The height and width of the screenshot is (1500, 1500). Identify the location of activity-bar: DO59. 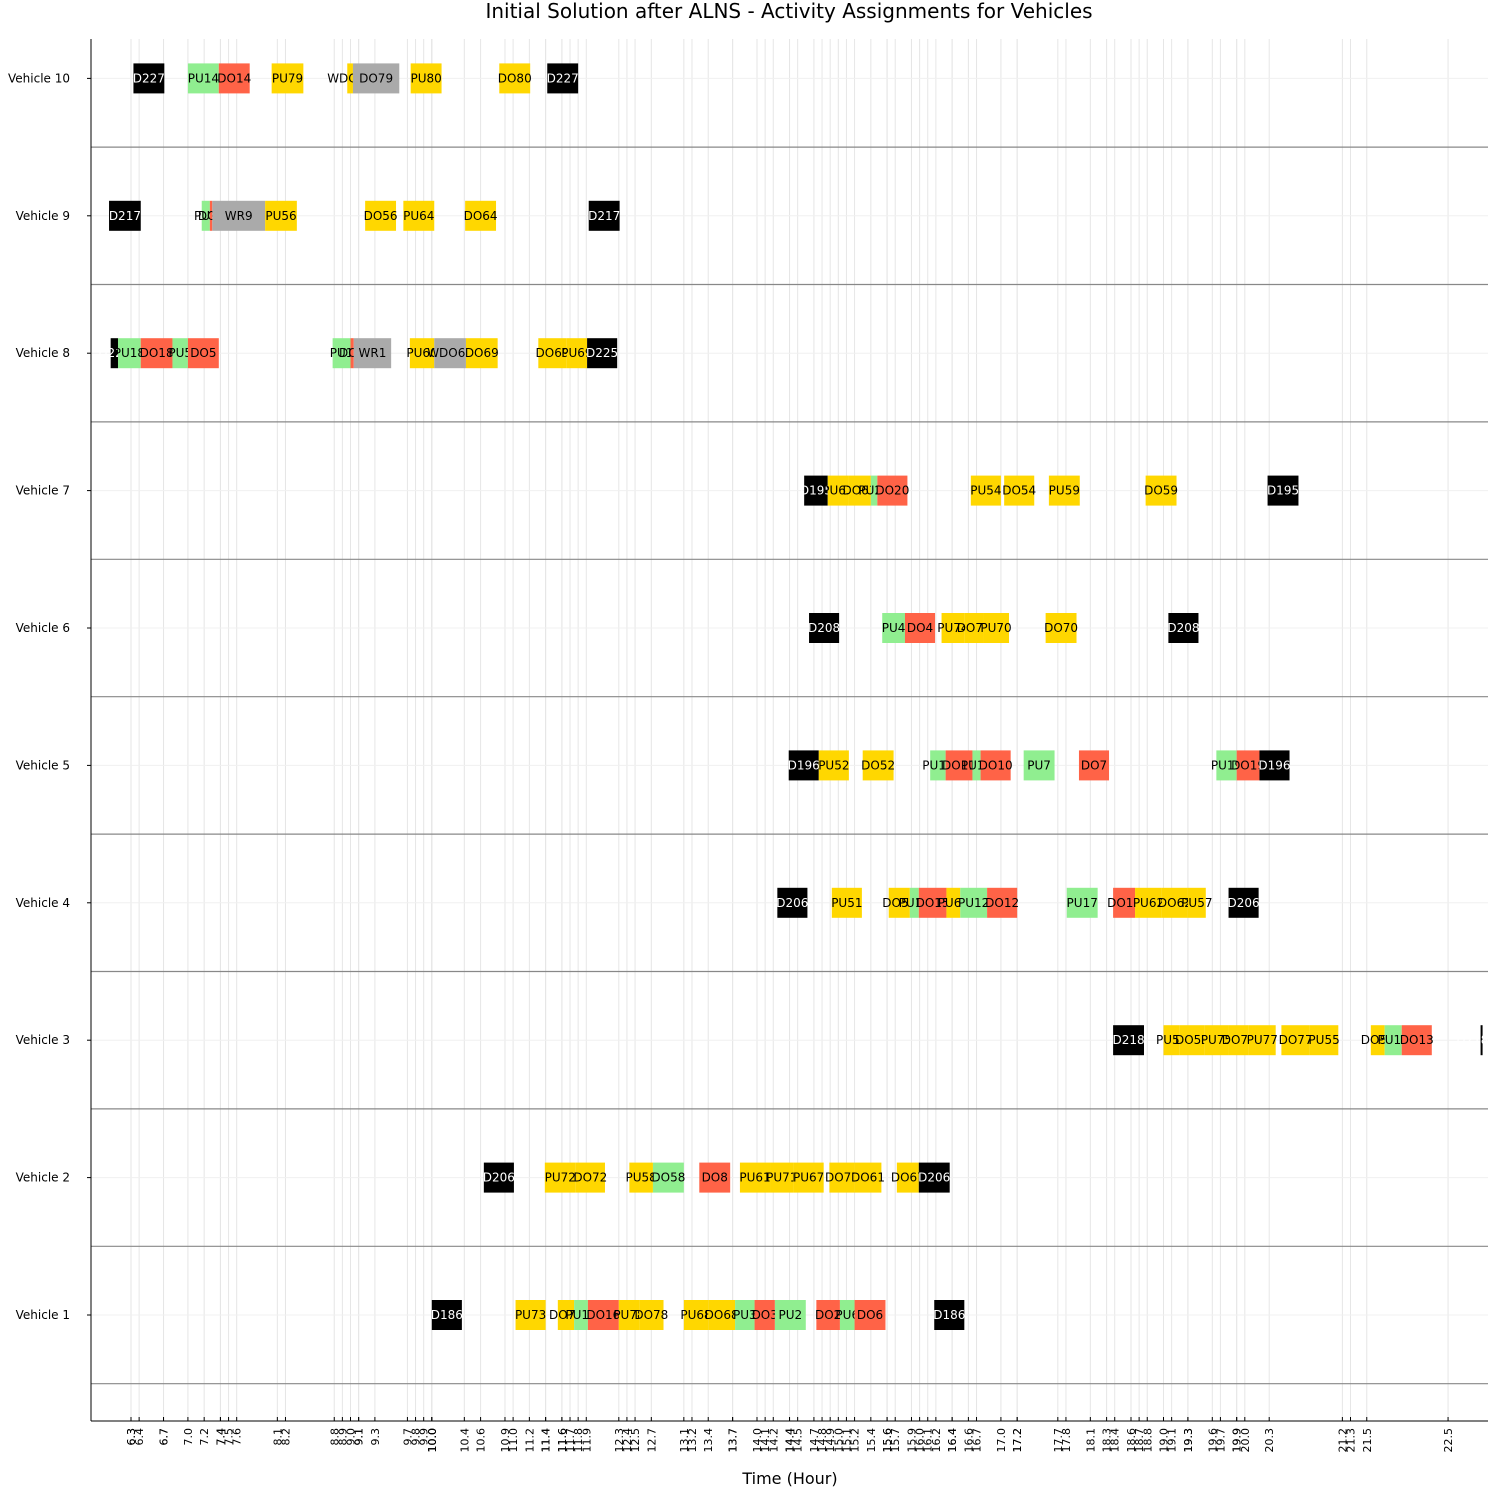
(1161, 491).